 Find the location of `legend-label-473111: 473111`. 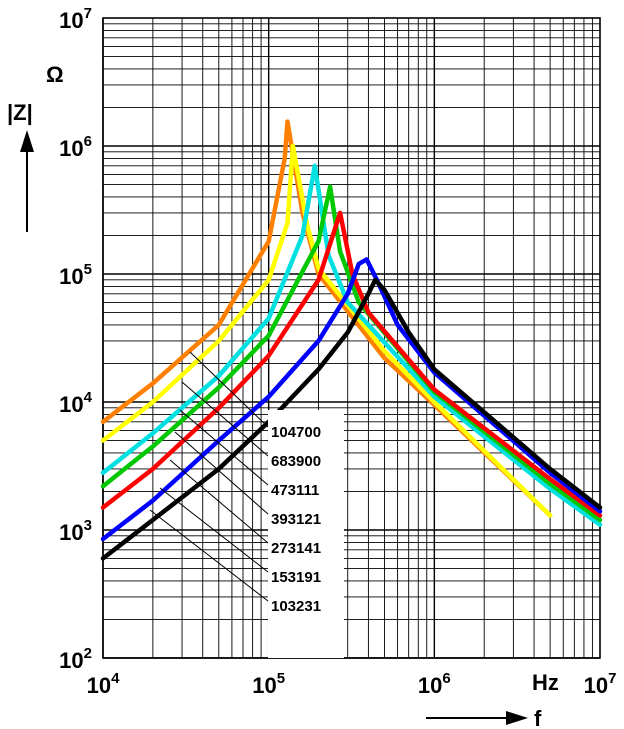

legend-label-473111: 473111 is located at coordinates (295, 490).